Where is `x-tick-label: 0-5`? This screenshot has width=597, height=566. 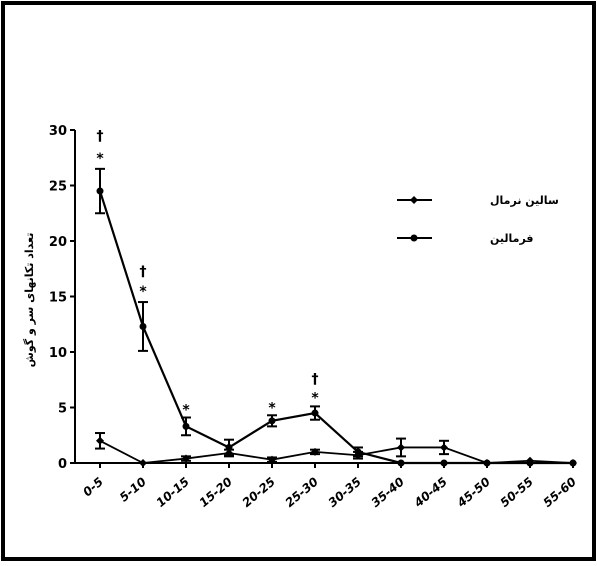 x-tick-label: 0-5 is located at coordinates (93, 487).